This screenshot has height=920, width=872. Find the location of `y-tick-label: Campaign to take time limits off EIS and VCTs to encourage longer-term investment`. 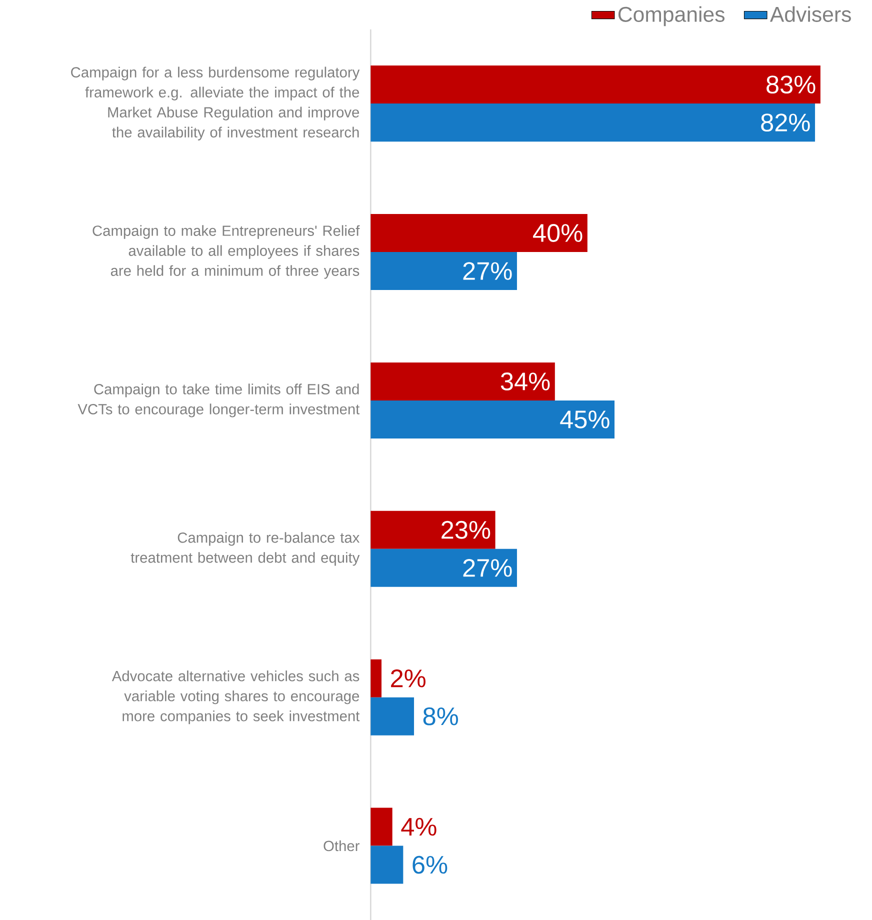

y-tick-label: Campaign to take time limits off EIS and VCTs to encourage longer-term investment is located at coordinates (219, 401).